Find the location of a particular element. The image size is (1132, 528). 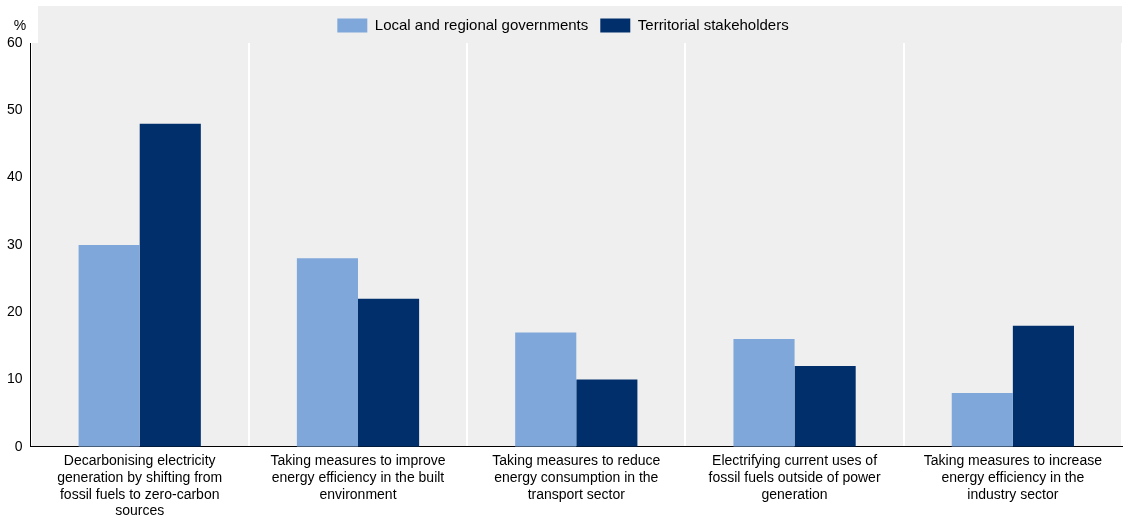

legend-label: Territorial stakeholders is located at coordinates (713, 24).